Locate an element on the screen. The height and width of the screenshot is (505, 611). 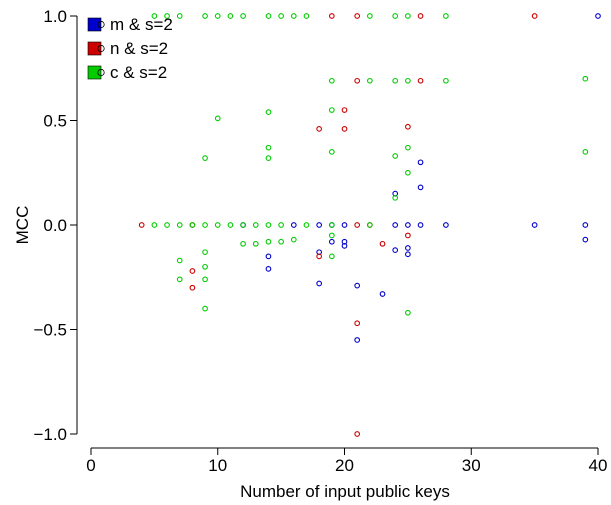
y-axis-label: MCC is located at coordinates (22, 225).